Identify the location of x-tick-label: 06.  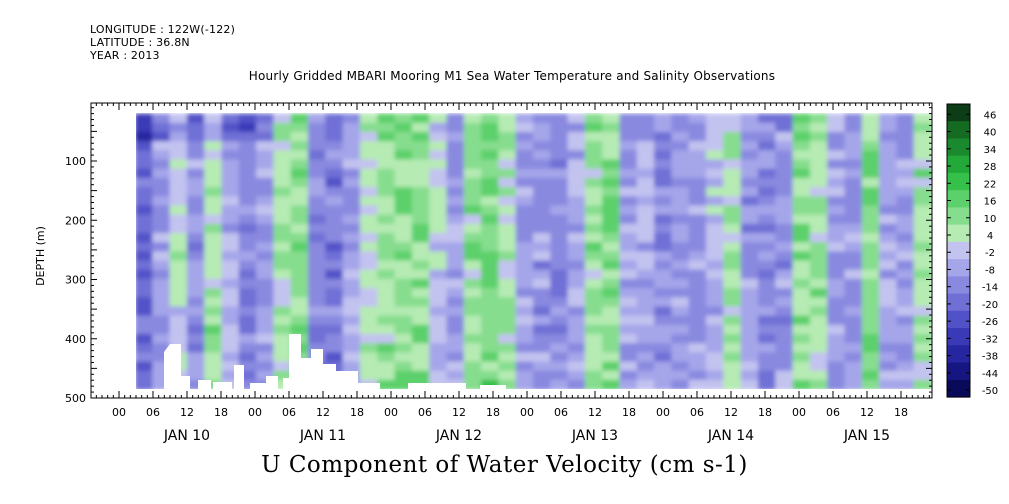
(561, 412).